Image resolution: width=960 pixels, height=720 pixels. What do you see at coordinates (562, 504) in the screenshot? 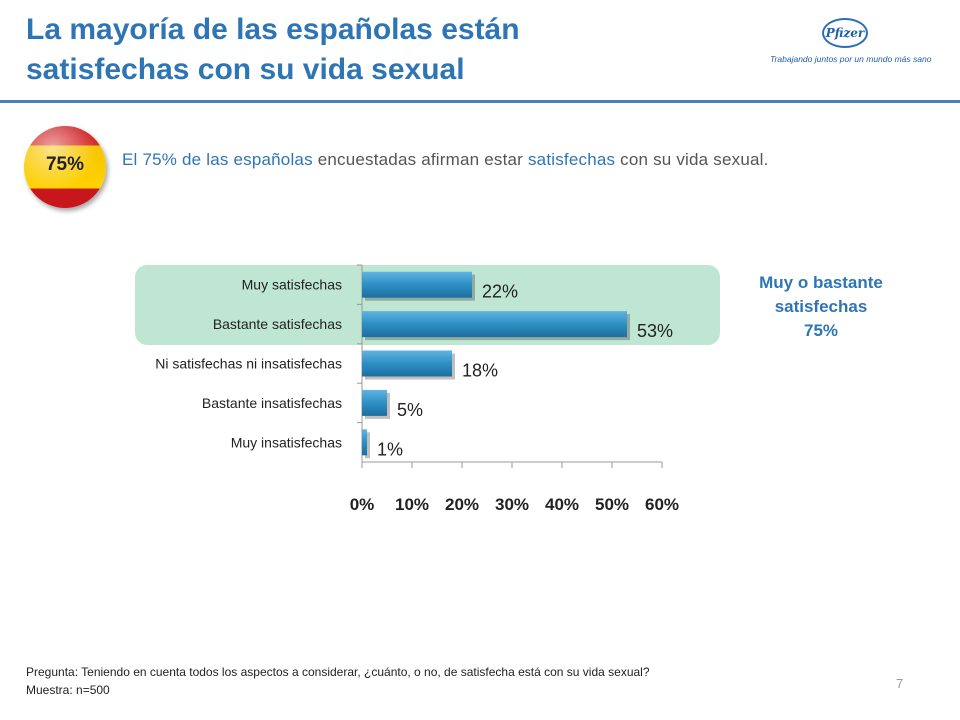
I see `x-tick-label: 40%` at bounding box center [562, 504].